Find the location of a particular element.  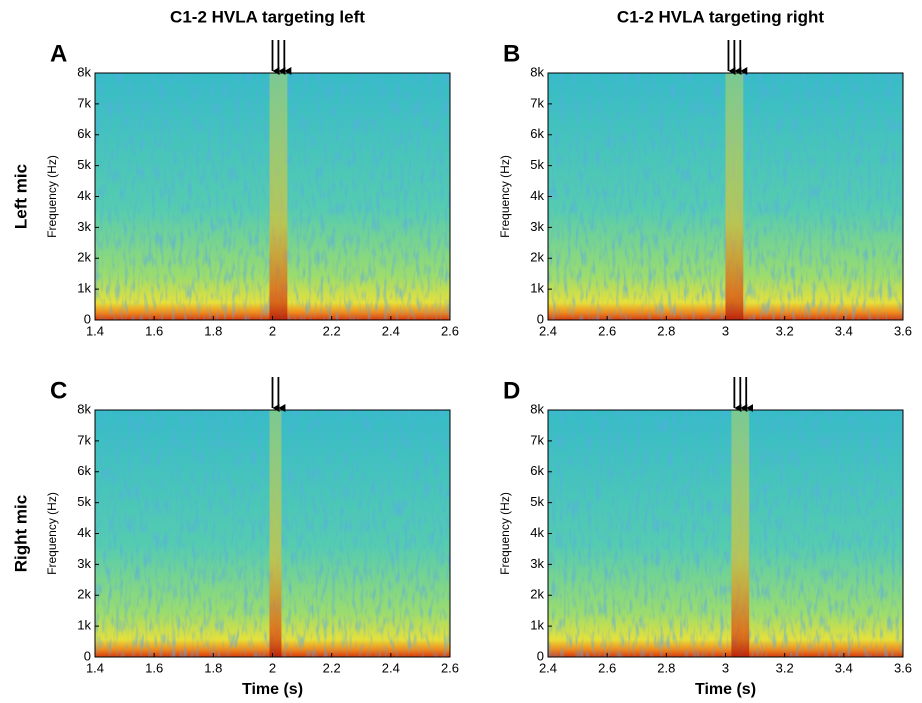

panel-label: C is located at coordinates (58, 390).